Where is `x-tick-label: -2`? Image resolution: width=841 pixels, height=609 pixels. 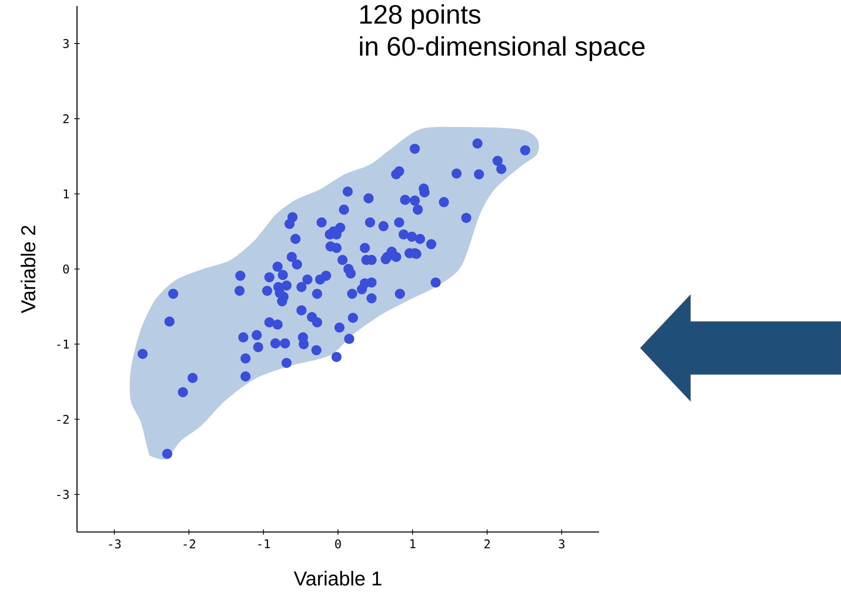 x-tick-label: -2 is located at coordinates (190, 543).